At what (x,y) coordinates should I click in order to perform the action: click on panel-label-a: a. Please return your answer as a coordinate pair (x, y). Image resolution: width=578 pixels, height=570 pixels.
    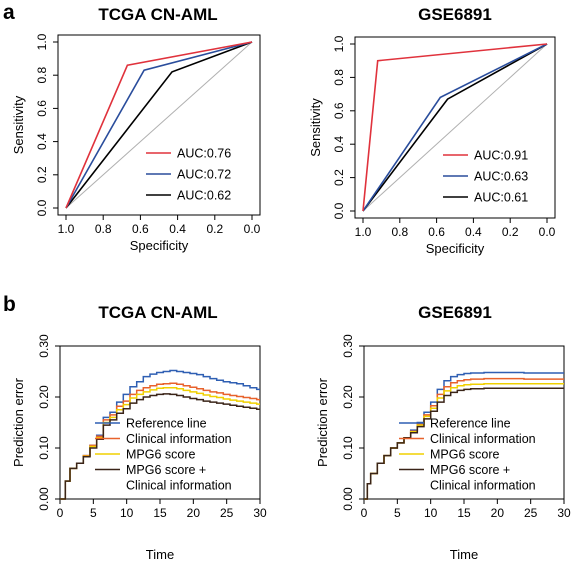
    Looking at the image, I should click on (9, 12).